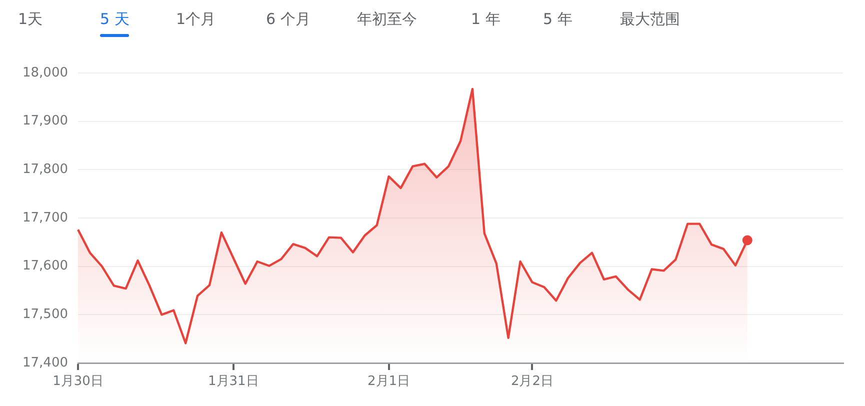 This screenshot has width=865, height=406. What do you see at coordinates (387, 19) in the screenshot?
I see `text: 年初至今` at bounding box center [387, 19].